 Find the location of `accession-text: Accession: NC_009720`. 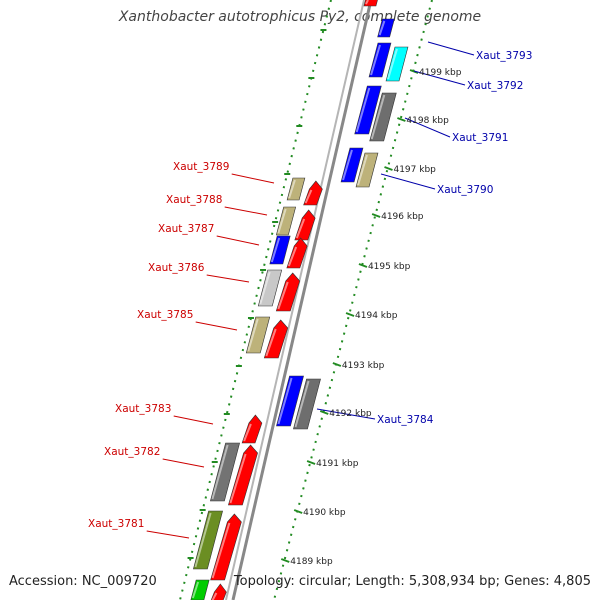

accession-text: Accession: NC_009720 is located at coordinates (83, 581).